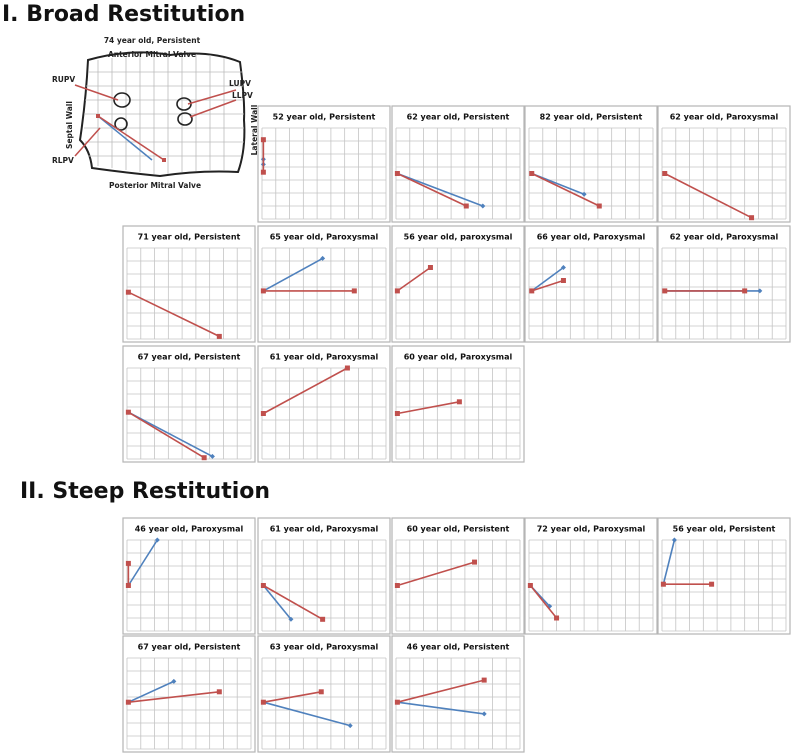  What do you see at coordinates (458, 237) in the screenshot?
I see `panel-title: 56 year old, paroxysmal` at bounding box center [458, 237].